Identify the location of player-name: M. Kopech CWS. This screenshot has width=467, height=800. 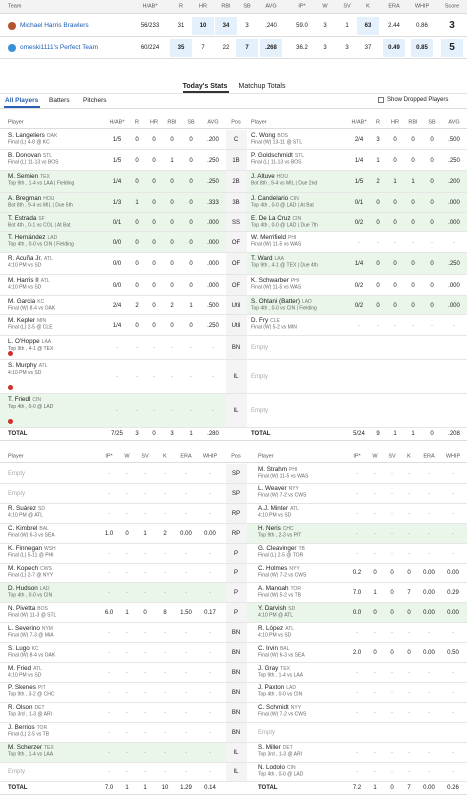
(30, 568).